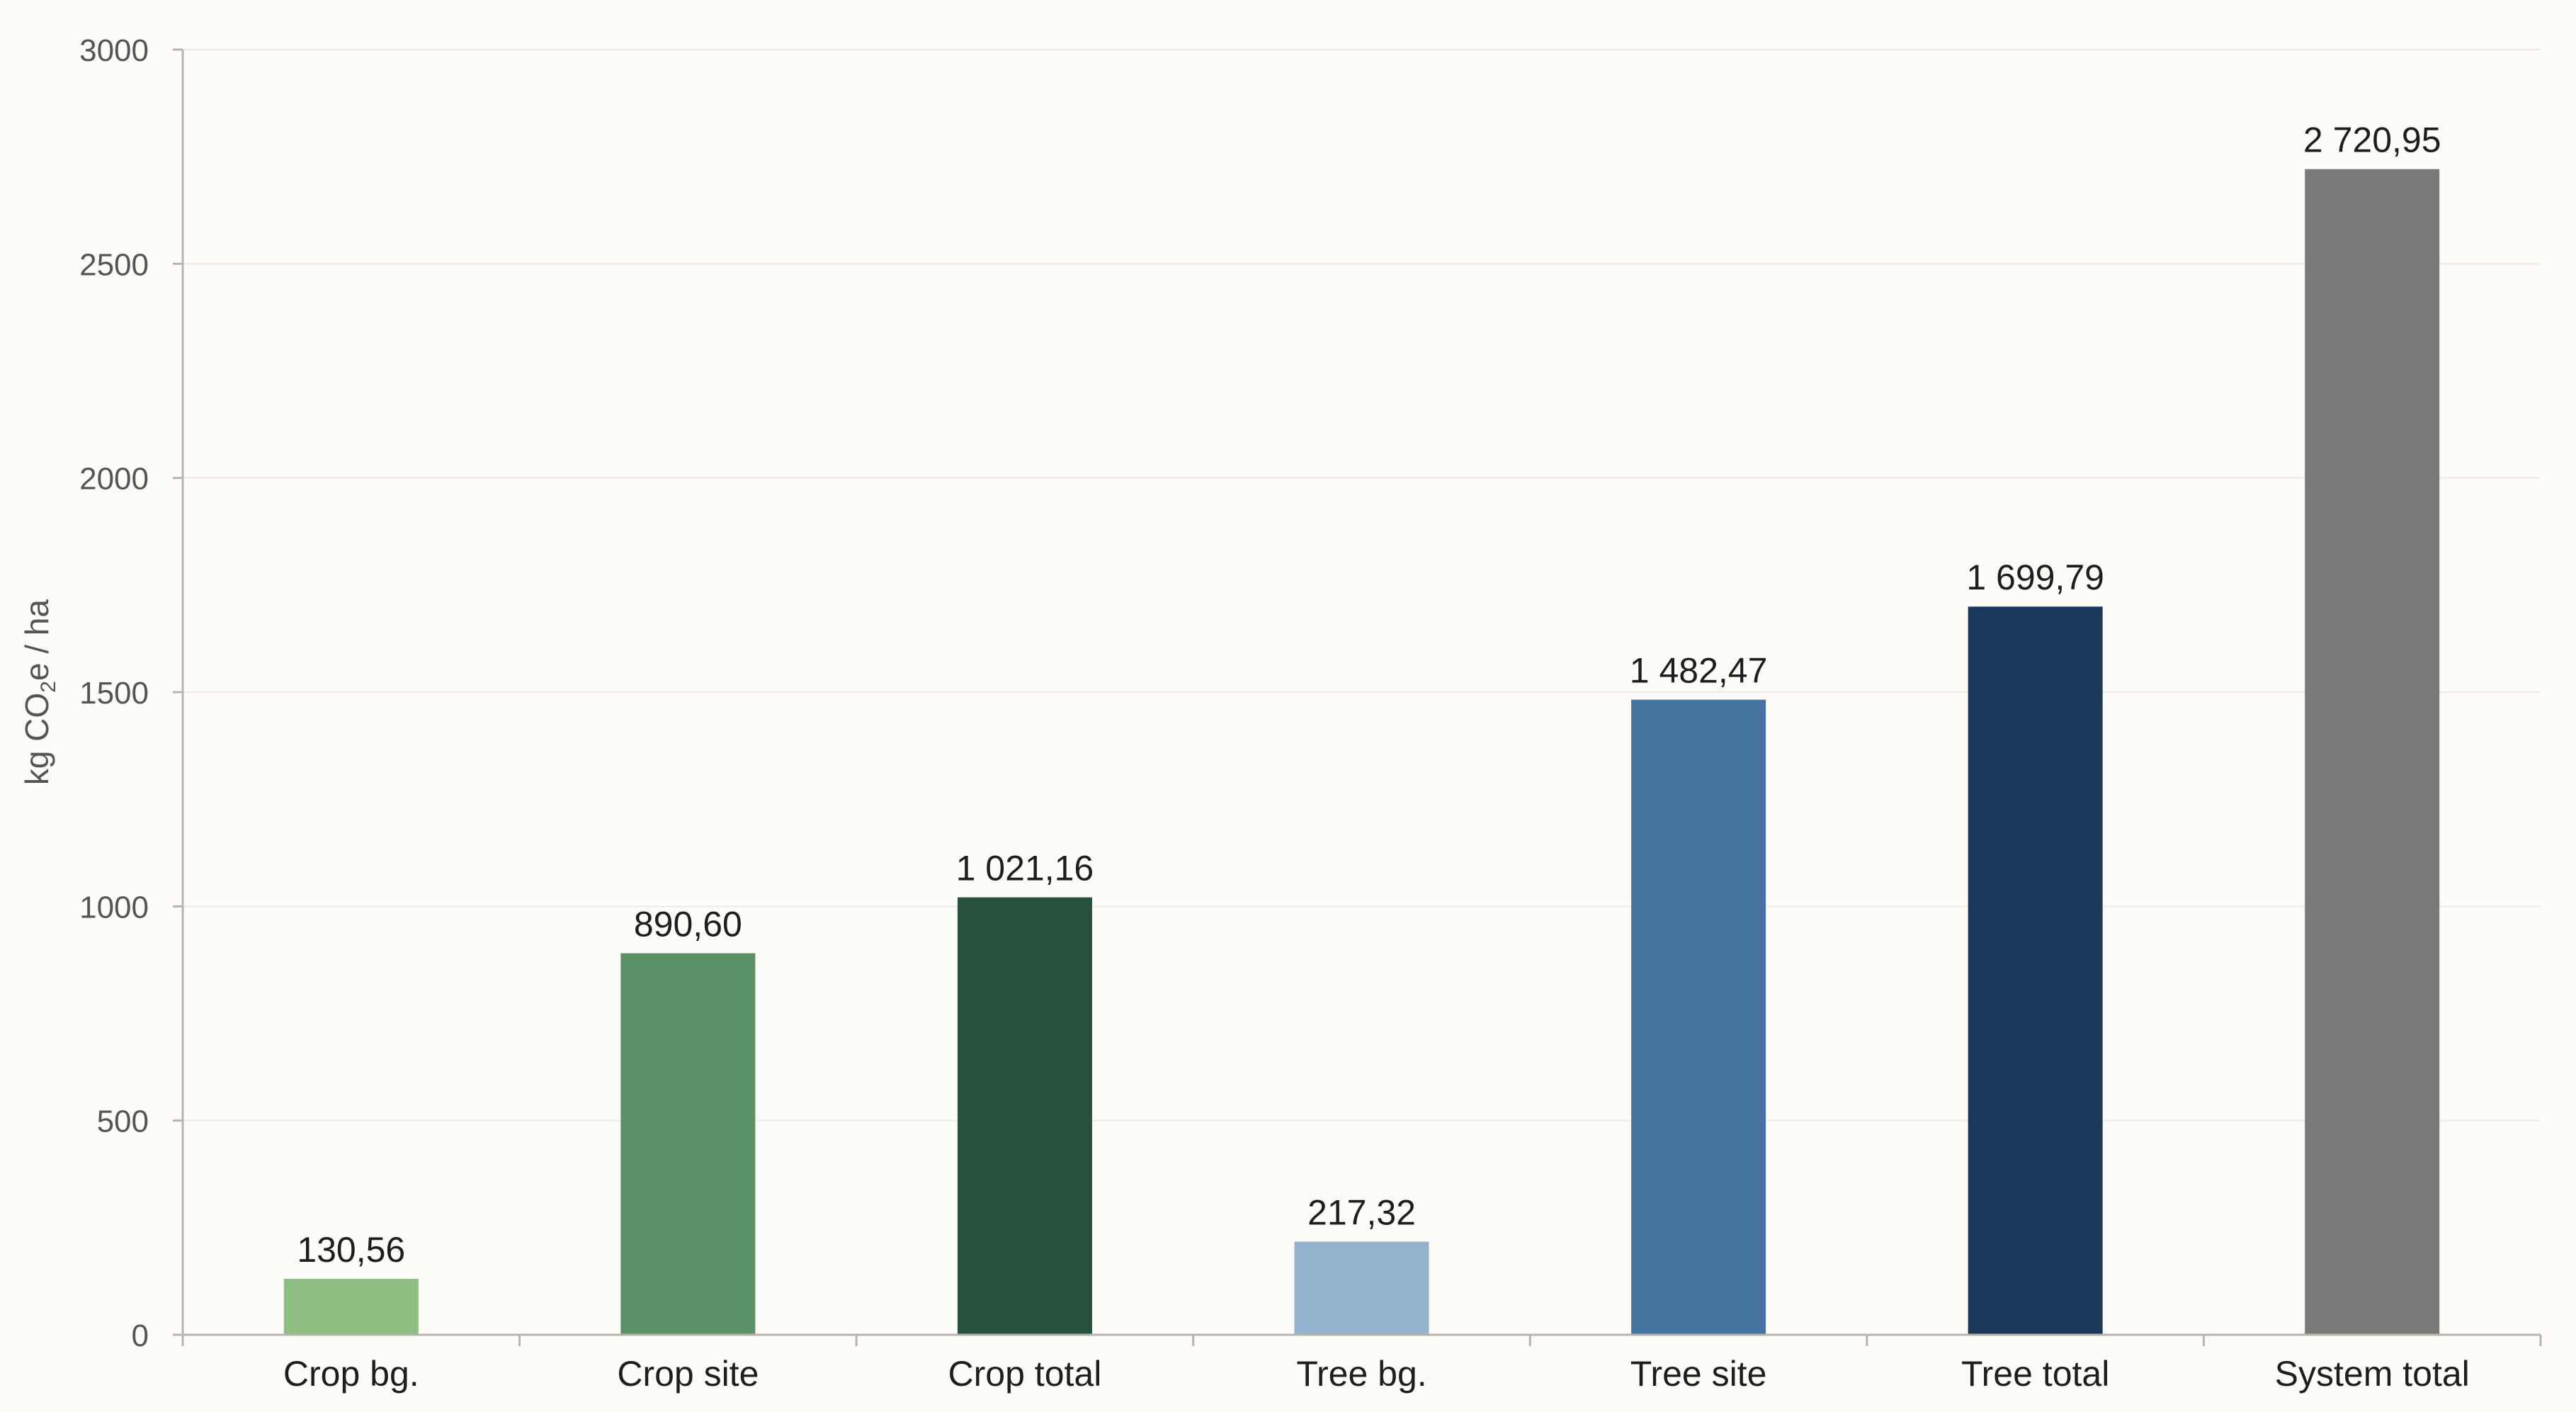 Image resolution: width=2576 pixels, height=1412 pixels. Describe the element at coordinates (1698, 1374) in the screenshot. I see `x-tick-label: Tree site` at that location.